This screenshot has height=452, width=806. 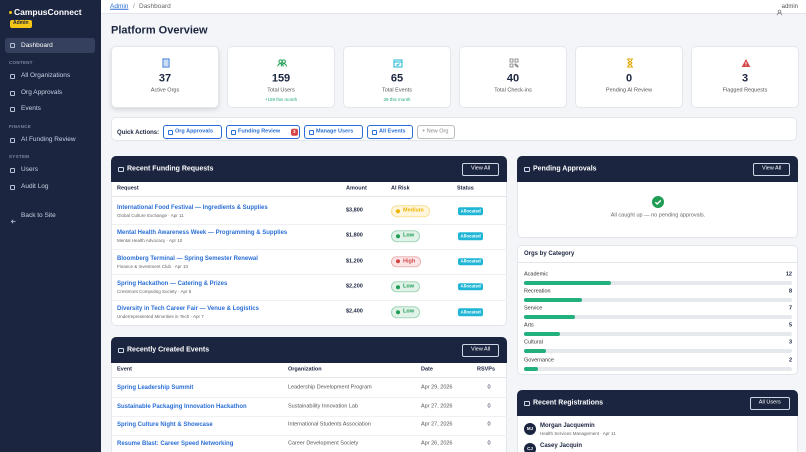 I want to click on stat-label: Pending AI Review, so click(x=629, y=90).